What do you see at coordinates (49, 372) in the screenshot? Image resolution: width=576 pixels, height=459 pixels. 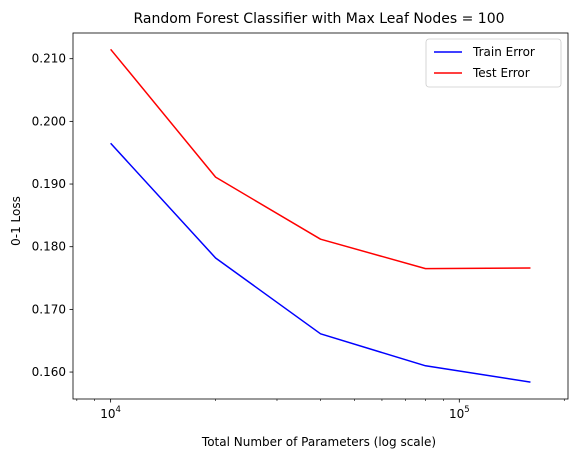 I see `y-tick-label: 0.160` at bounding box center [49, 372].